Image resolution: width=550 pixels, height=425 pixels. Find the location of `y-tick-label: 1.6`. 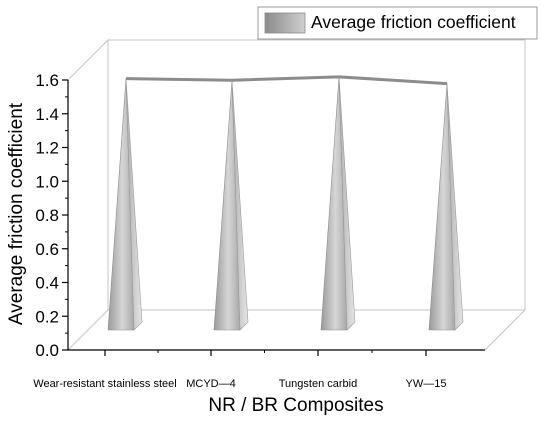

y-tick-label: 1.6 is located at coordinates (47, 80).